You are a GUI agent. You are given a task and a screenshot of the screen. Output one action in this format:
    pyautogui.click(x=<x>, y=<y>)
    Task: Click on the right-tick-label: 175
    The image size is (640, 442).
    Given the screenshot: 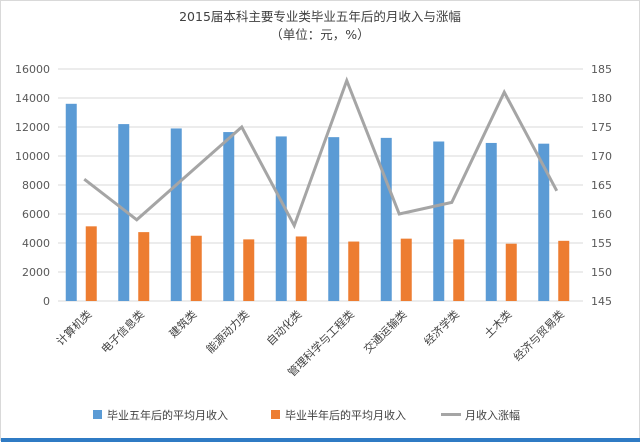 What is the action you would take?
    pyautogui.click(x=601, y=127)
    